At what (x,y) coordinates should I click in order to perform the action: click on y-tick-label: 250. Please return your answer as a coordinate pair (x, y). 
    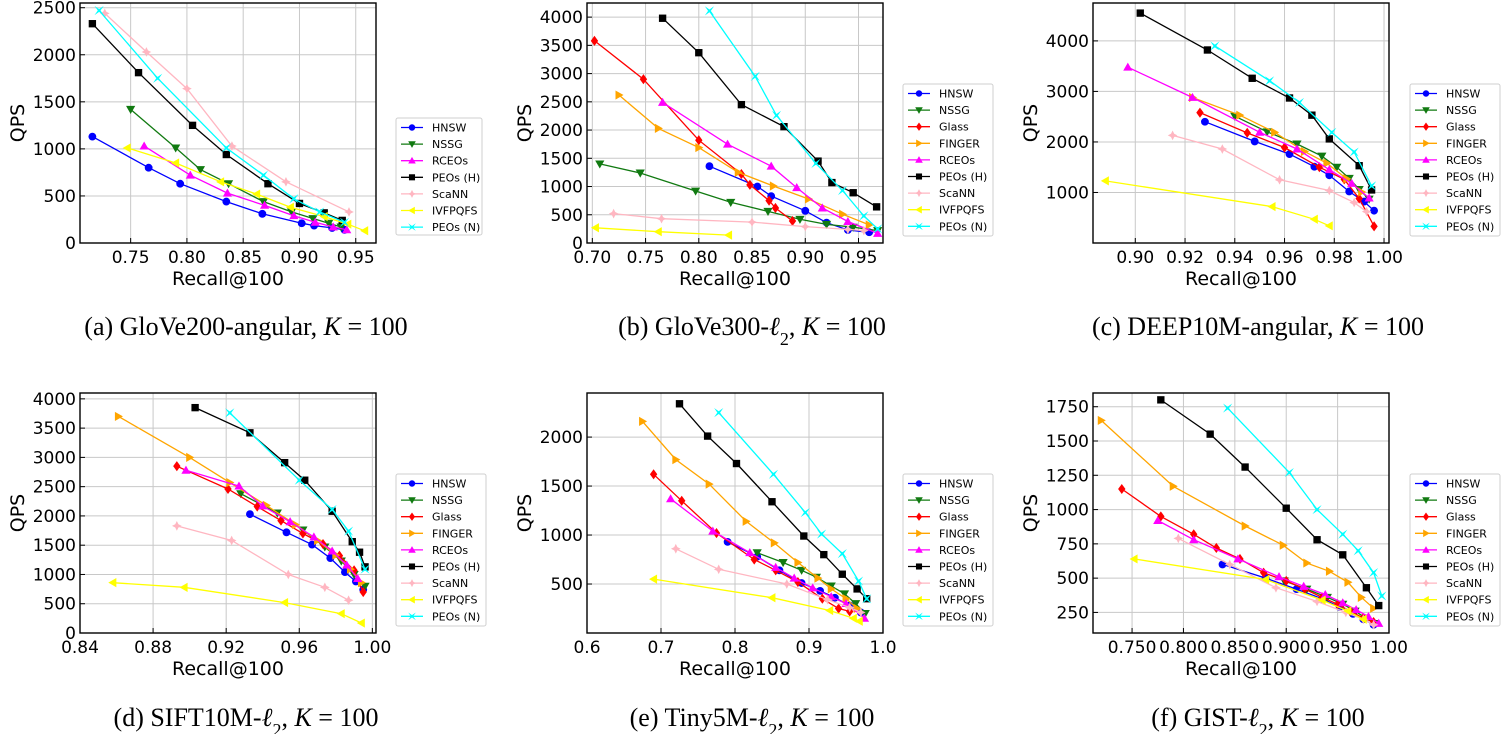
    Looking at the image, I should click on (1073, 613).